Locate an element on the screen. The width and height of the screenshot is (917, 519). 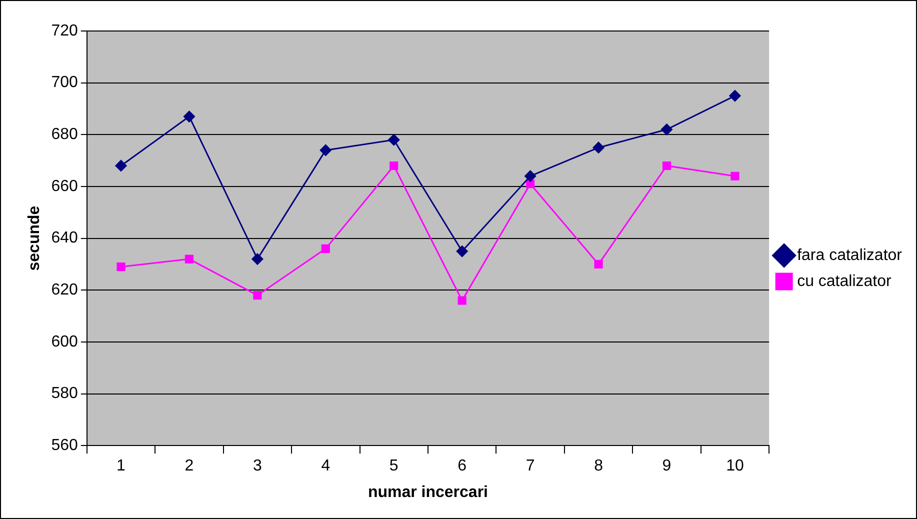
x-tick-label: 8 is located at coordinates (599, 466).